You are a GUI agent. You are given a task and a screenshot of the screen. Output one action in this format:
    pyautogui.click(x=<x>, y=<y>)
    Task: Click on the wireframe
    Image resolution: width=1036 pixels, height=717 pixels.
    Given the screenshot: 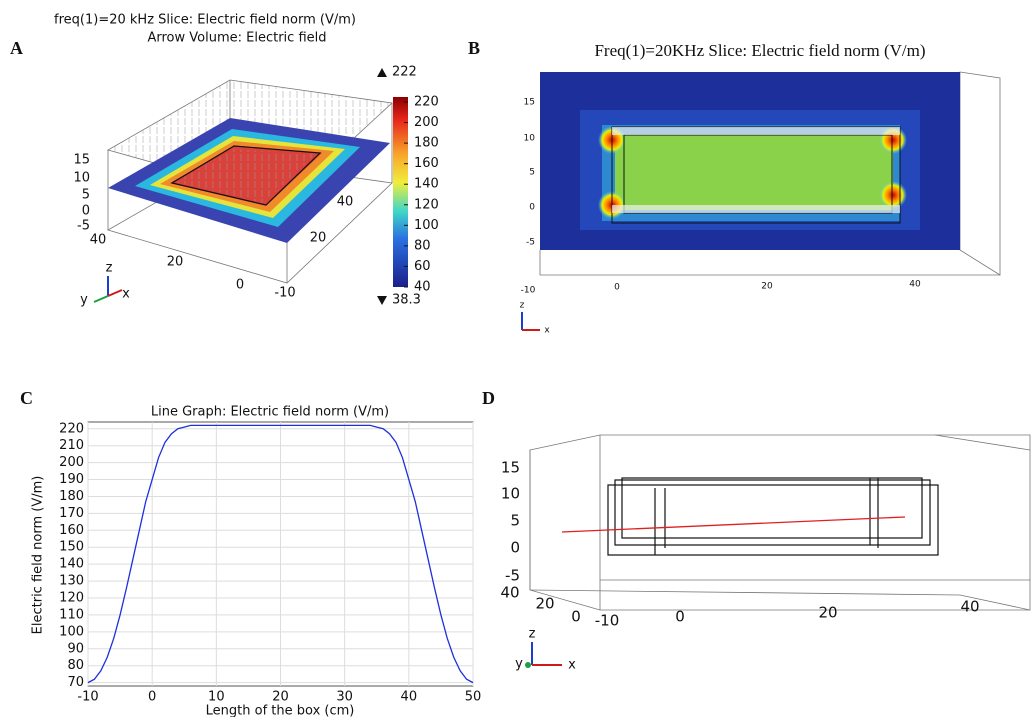 What is the action you would take?
    pyautogui.click(x=780, y=522)
    